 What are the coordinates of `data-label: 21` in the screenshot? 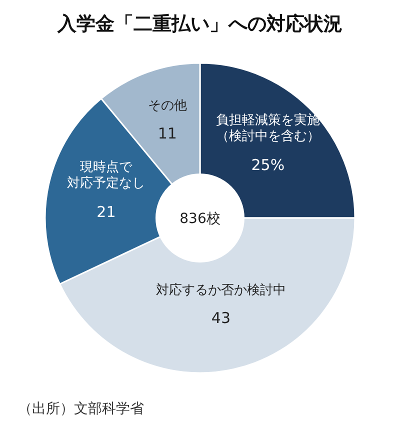 It's located at (106, 212).